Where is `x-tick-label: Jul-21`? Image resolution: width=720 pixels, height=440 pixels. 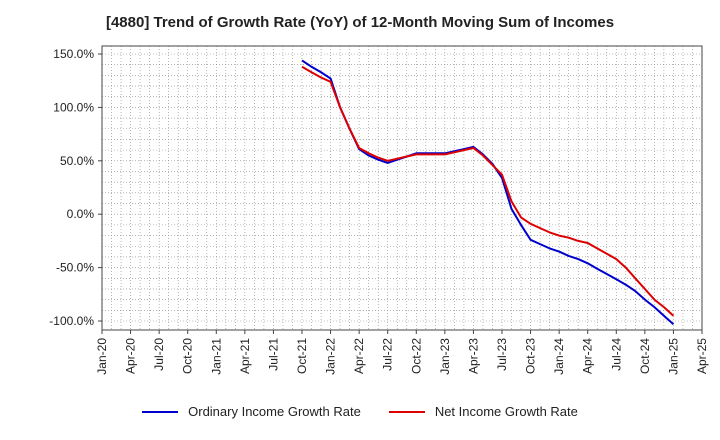 x-tick-label: Jul-21 is located at coordinates (273, 354).